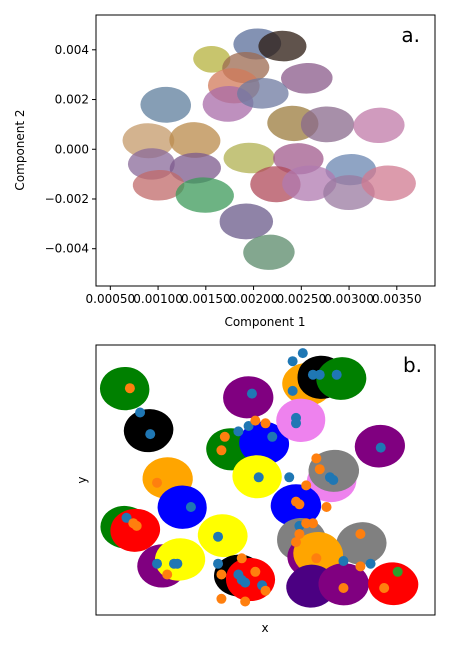  What do you see at coordinates (158, 299) in the screenshot?
I see `panel-a-x-tick-label: 0.00100` at bounding box center [158, 299].